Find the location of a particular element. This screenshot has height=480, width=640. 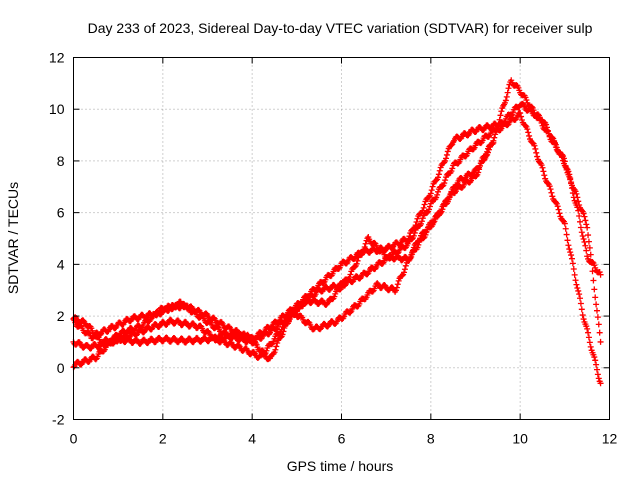

x-tick-label: 4 is located at coordinates (252, 439).